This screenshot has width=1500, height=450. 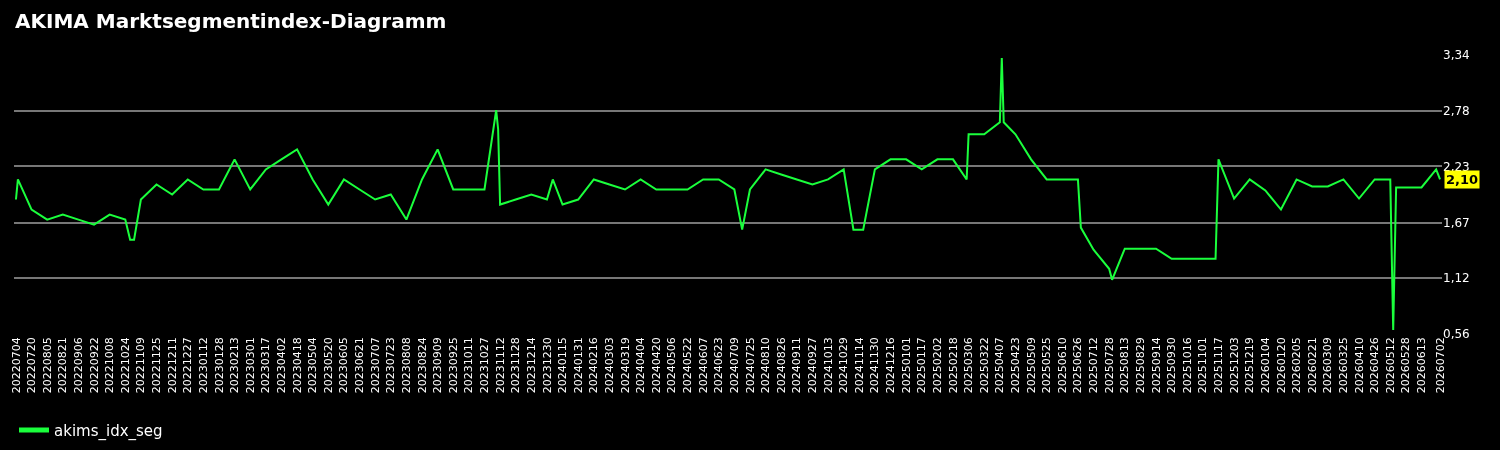 What do you see at coordinates (875, 365) in the screenshot?
I see `x-tick-label: 20241130` at bounding box center [875, 365].